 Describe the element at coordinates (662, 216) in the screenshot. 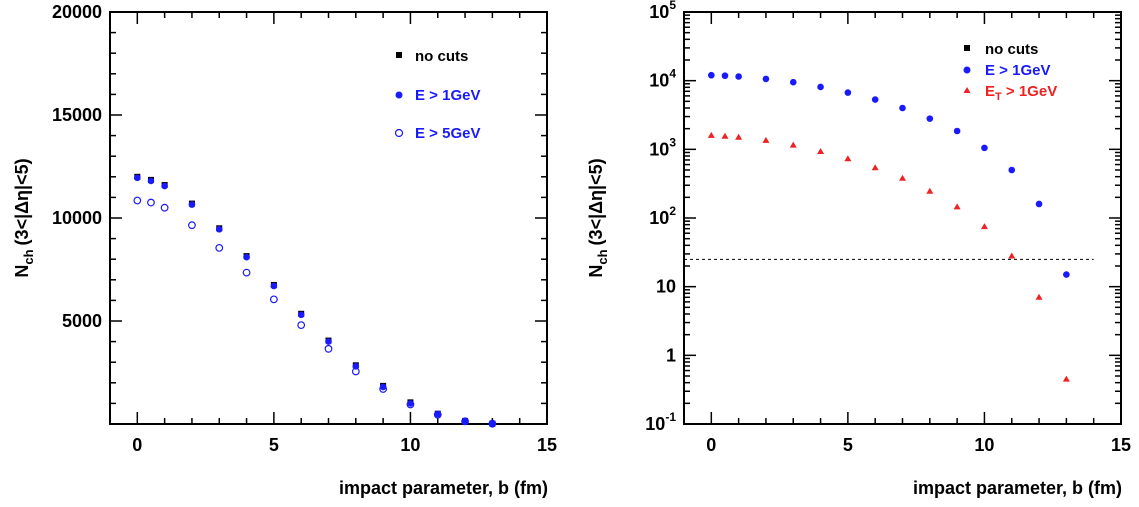

I see `right-y-tick-label: 10²` at that location.